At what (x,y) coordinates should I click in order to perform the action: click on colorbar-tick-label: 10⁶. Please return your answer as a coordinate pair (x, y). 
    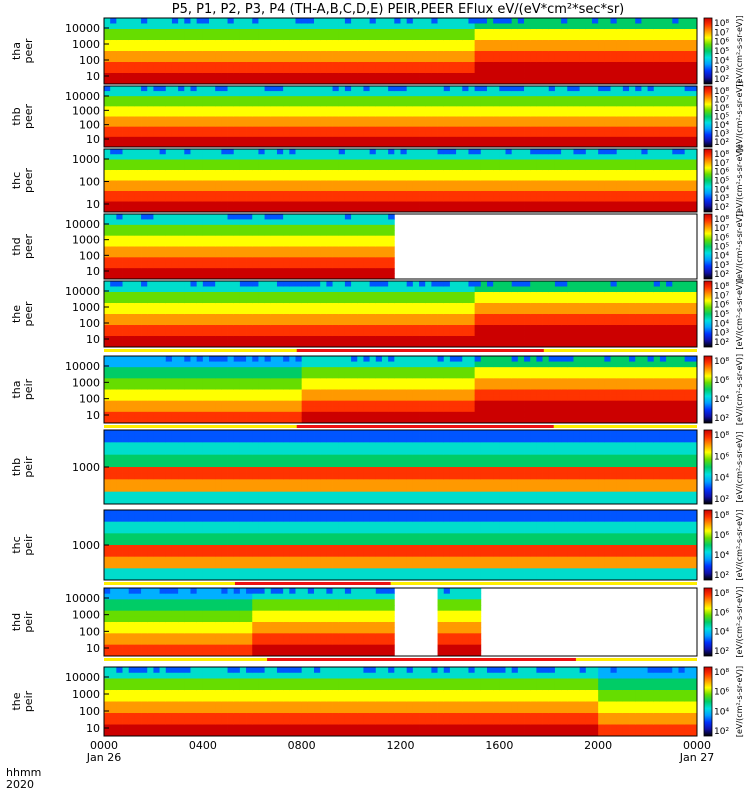
    Looking at the image, I should click on (721, 109).